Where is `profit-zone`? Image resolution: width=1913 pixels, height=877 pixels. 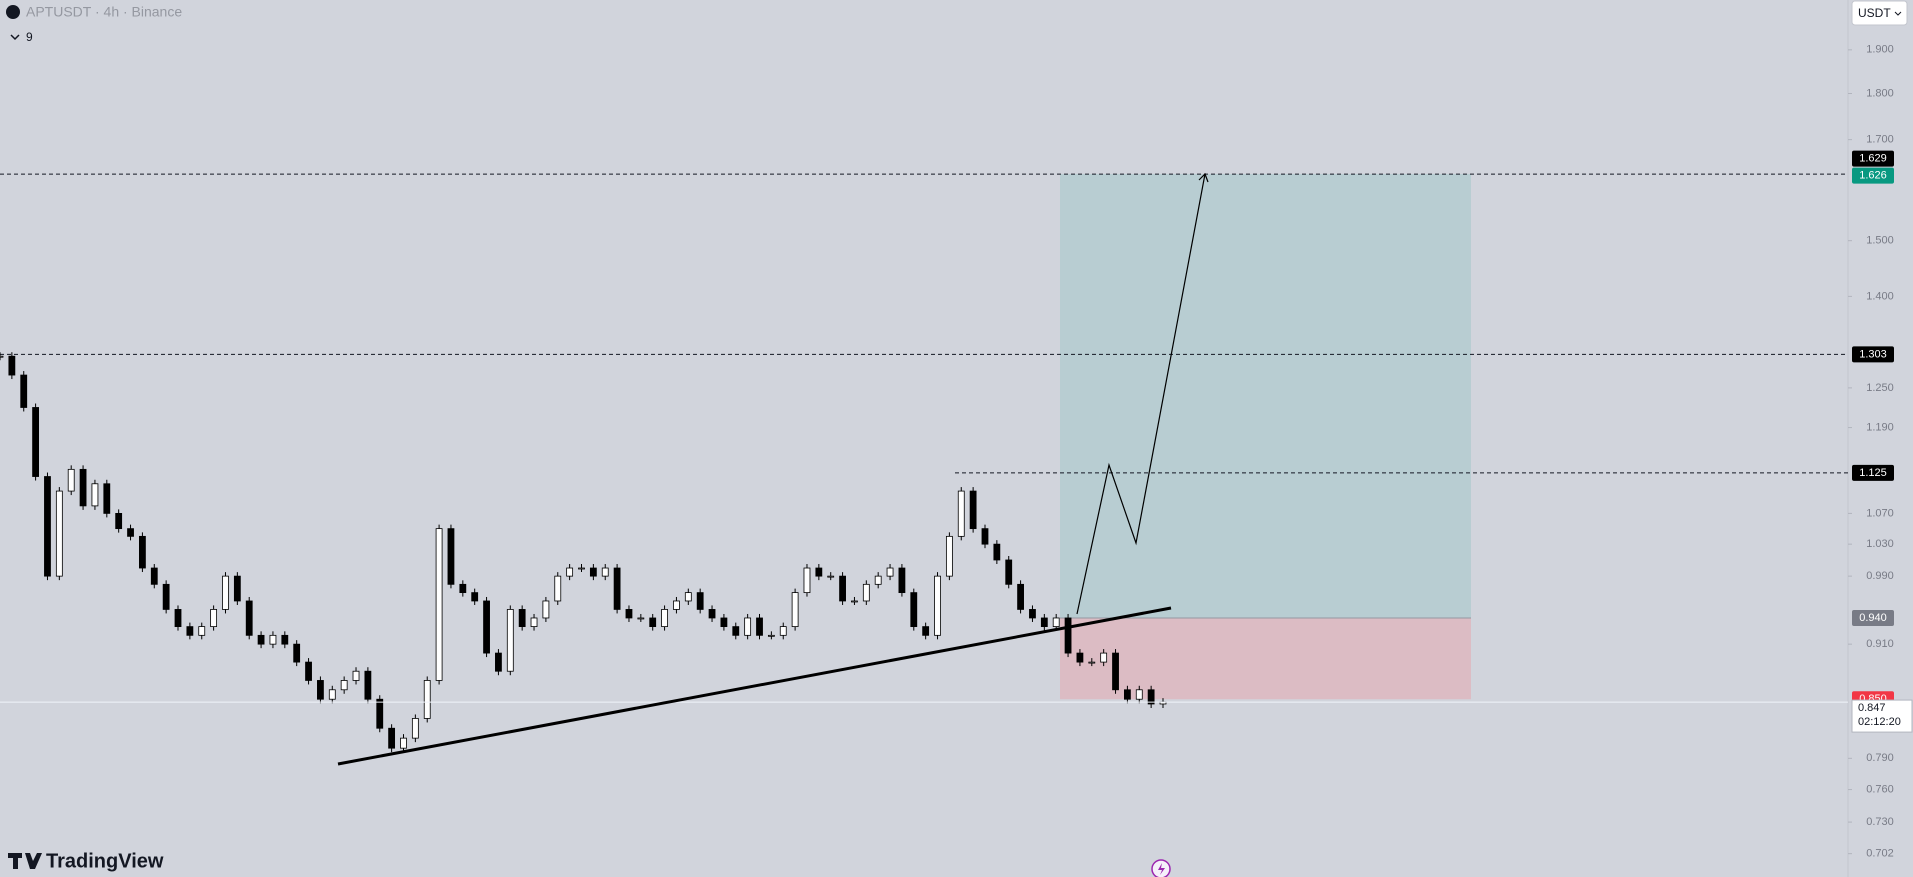 profit-zone is located at coordinates (1265, 396).